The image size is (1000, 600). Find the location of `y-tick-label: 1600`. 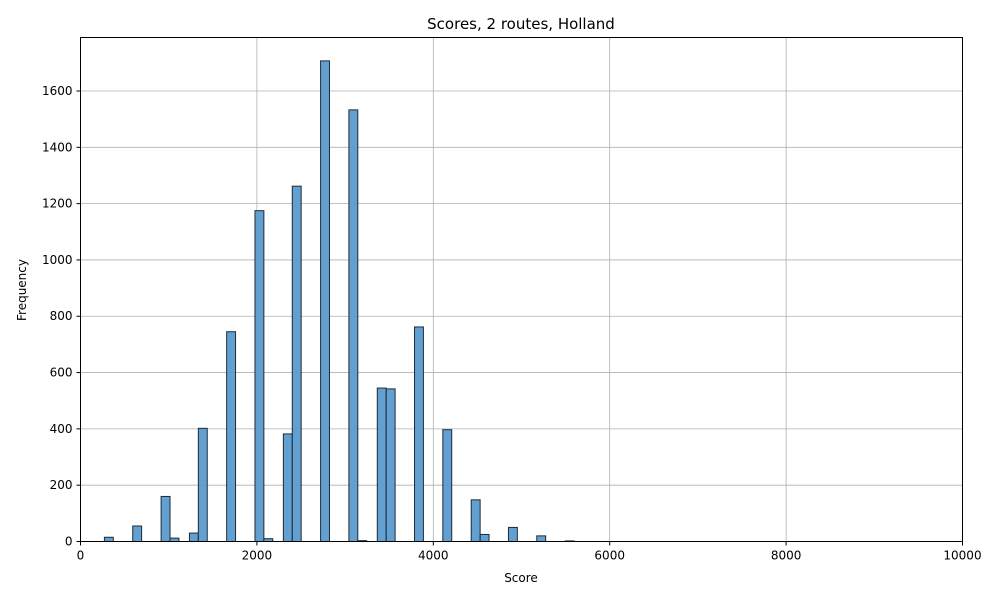

y-tick-label: 1600 is located at coordinates (57, 91).